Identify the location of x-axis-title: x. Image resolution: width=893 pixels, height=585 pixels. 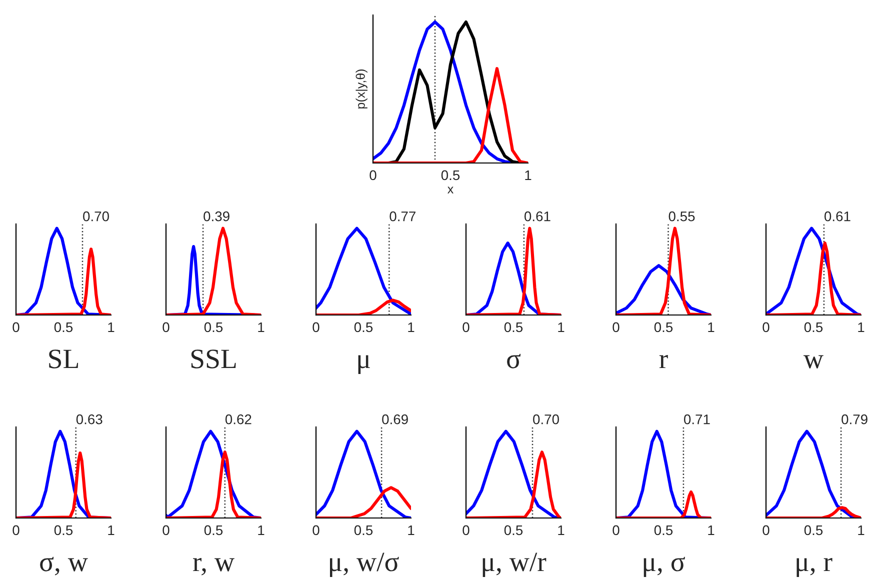
(451, 190).